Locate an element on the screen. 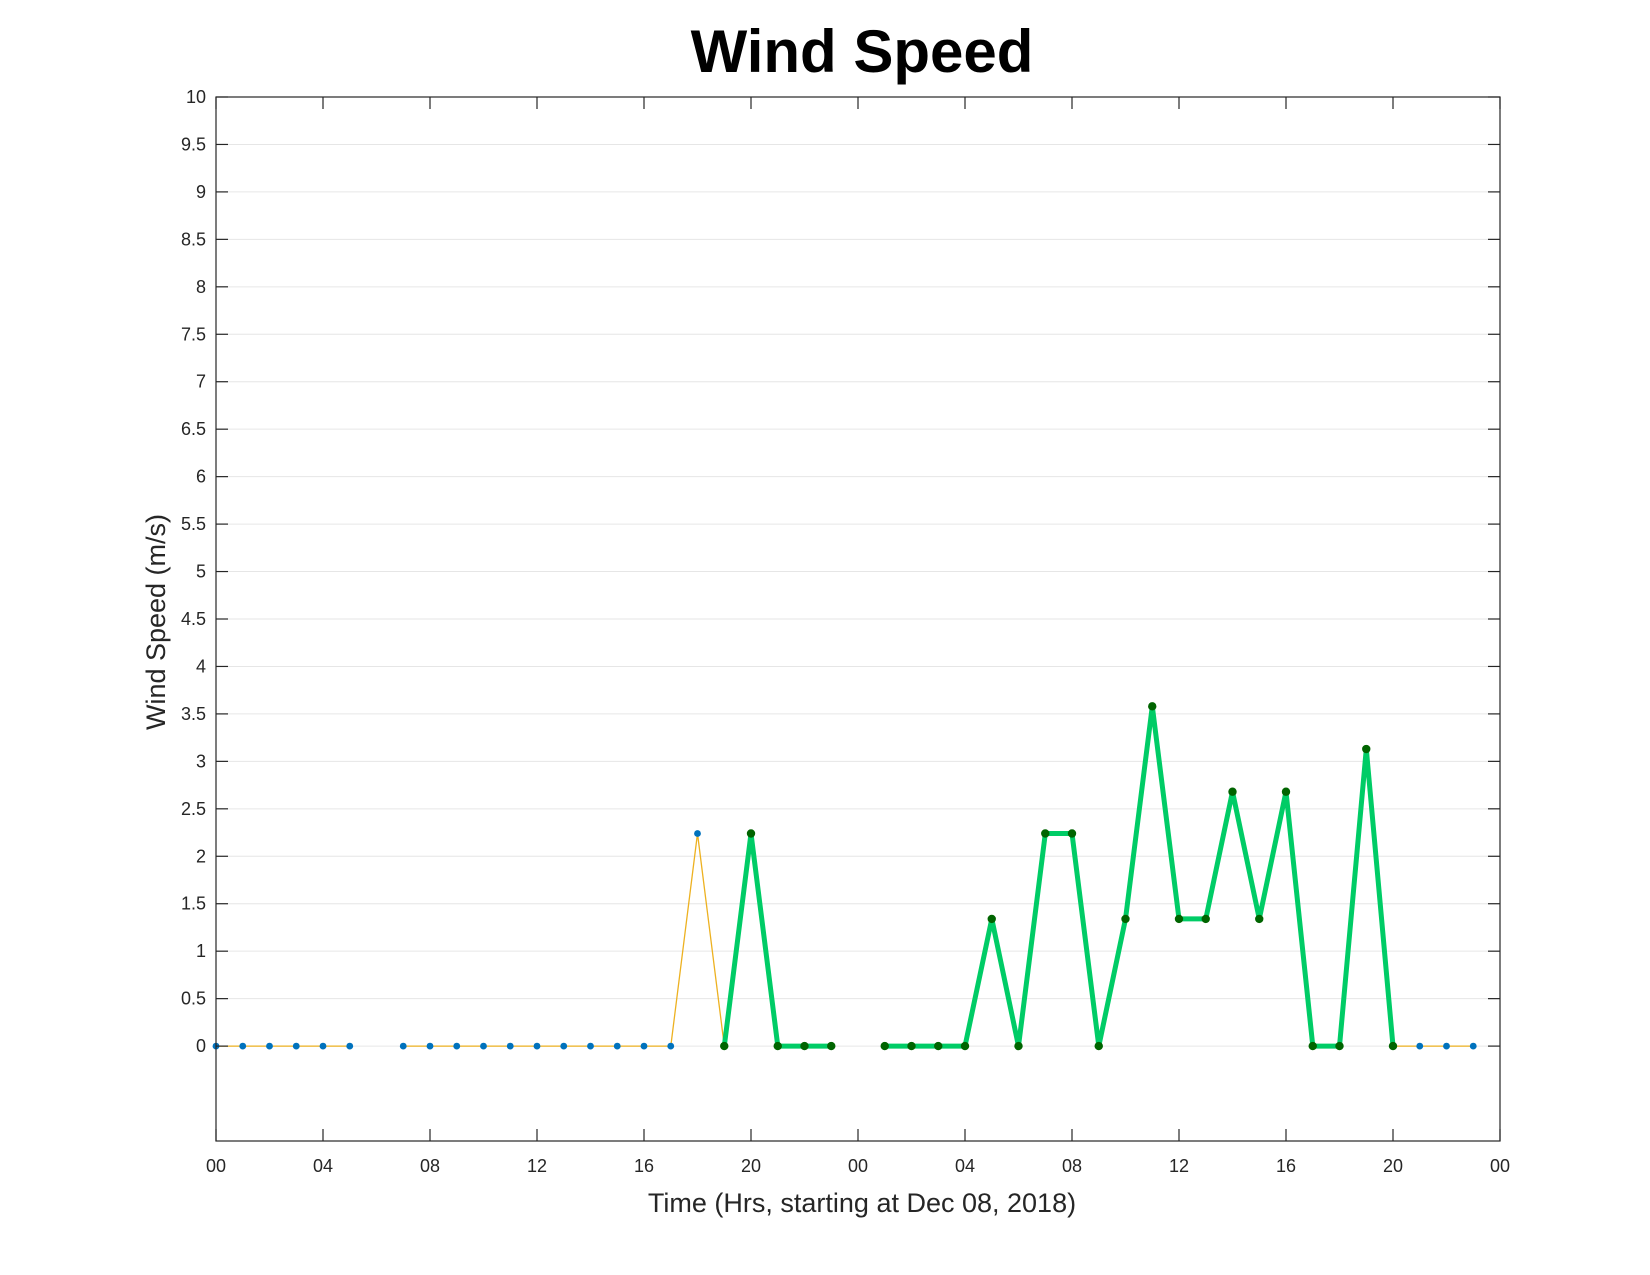  y-tick-label: 9.5 is located at coordinates (193, 144).